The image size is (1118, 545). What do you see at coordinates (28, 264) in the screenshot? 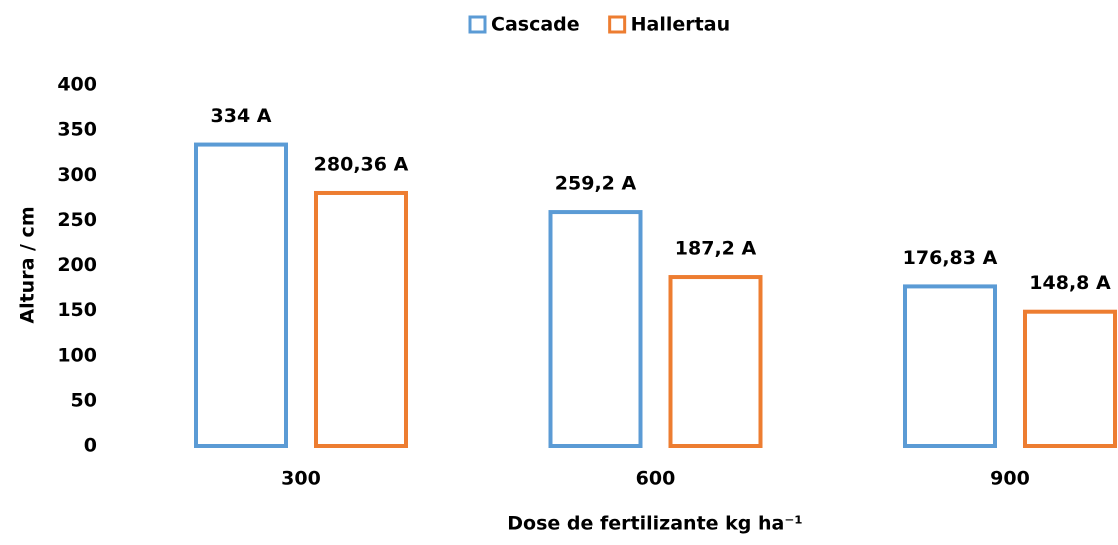
I see `y-axis-label: Altura / cm` at bounding box center [28, 264].